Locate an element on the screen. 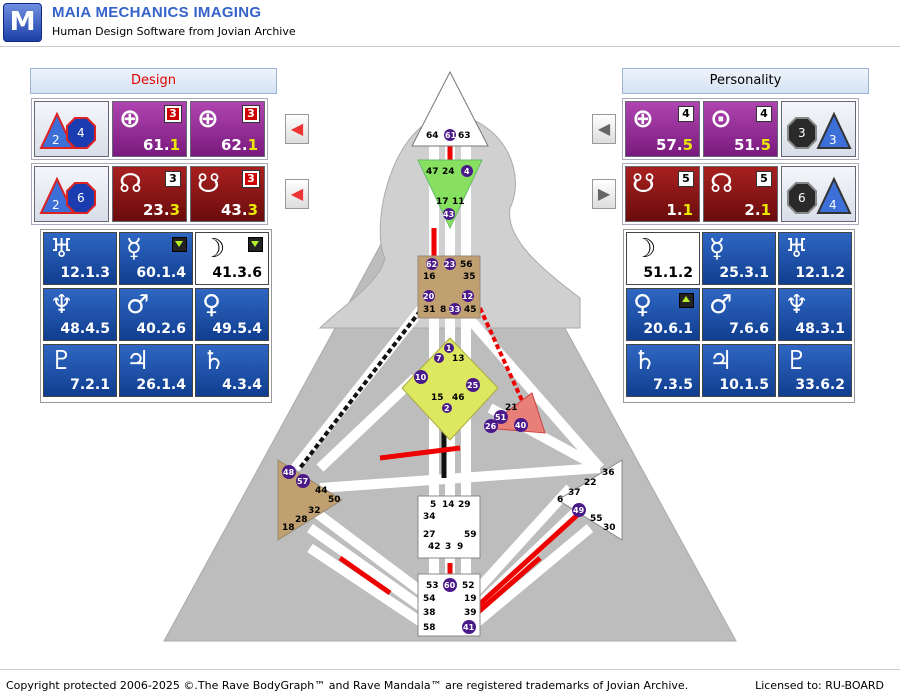  personality-planet-cell: ♃ 10.1.5 is located at coordinates (739, 370).